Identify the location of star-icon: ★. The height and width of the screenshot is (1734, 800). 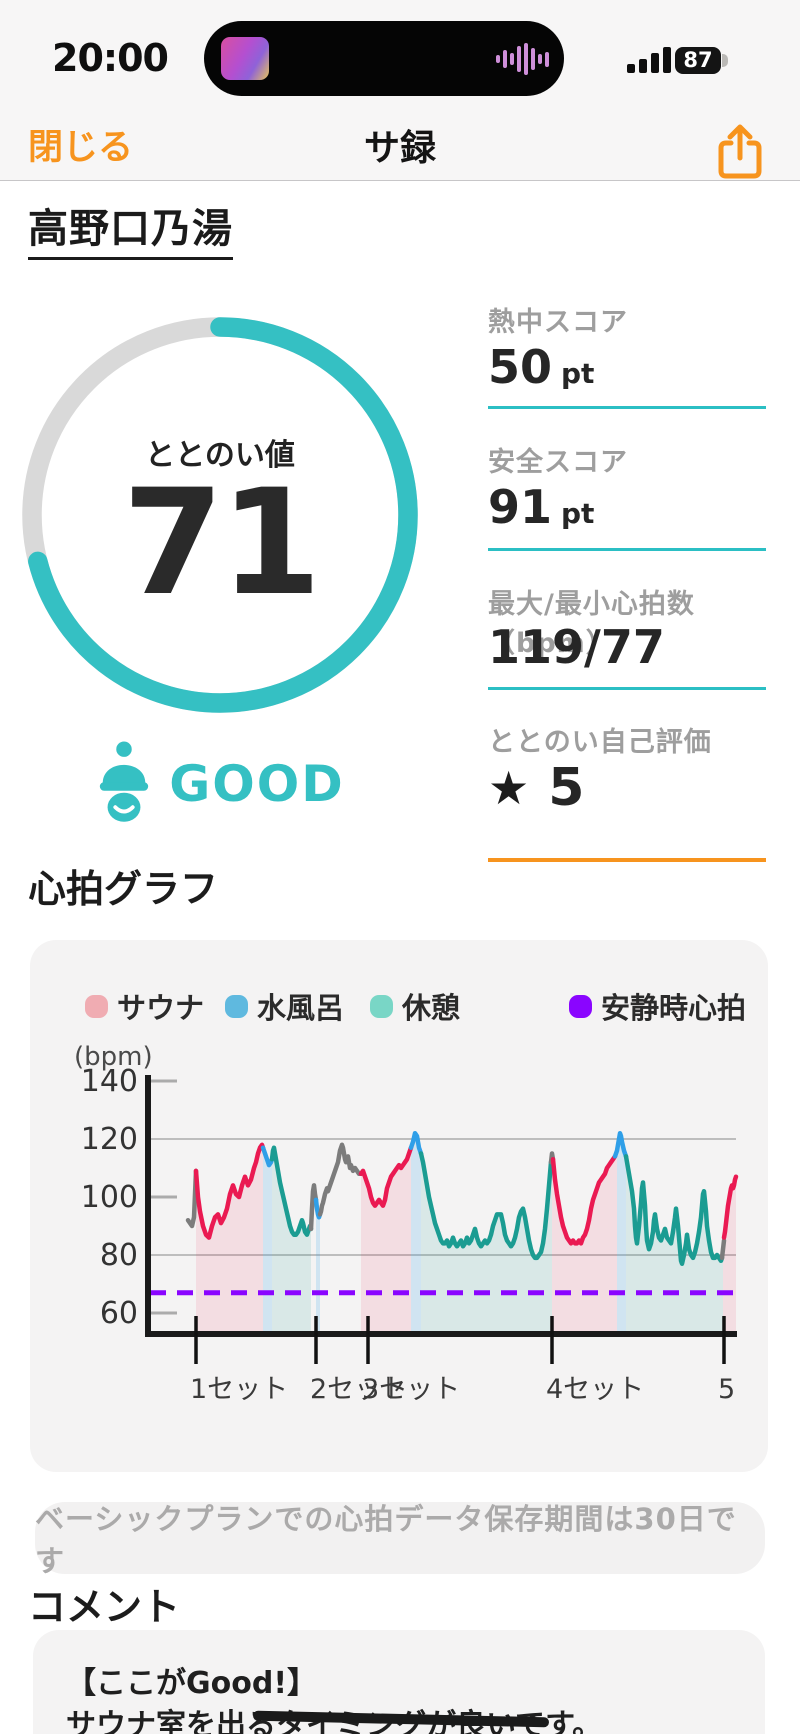
(509, 788).